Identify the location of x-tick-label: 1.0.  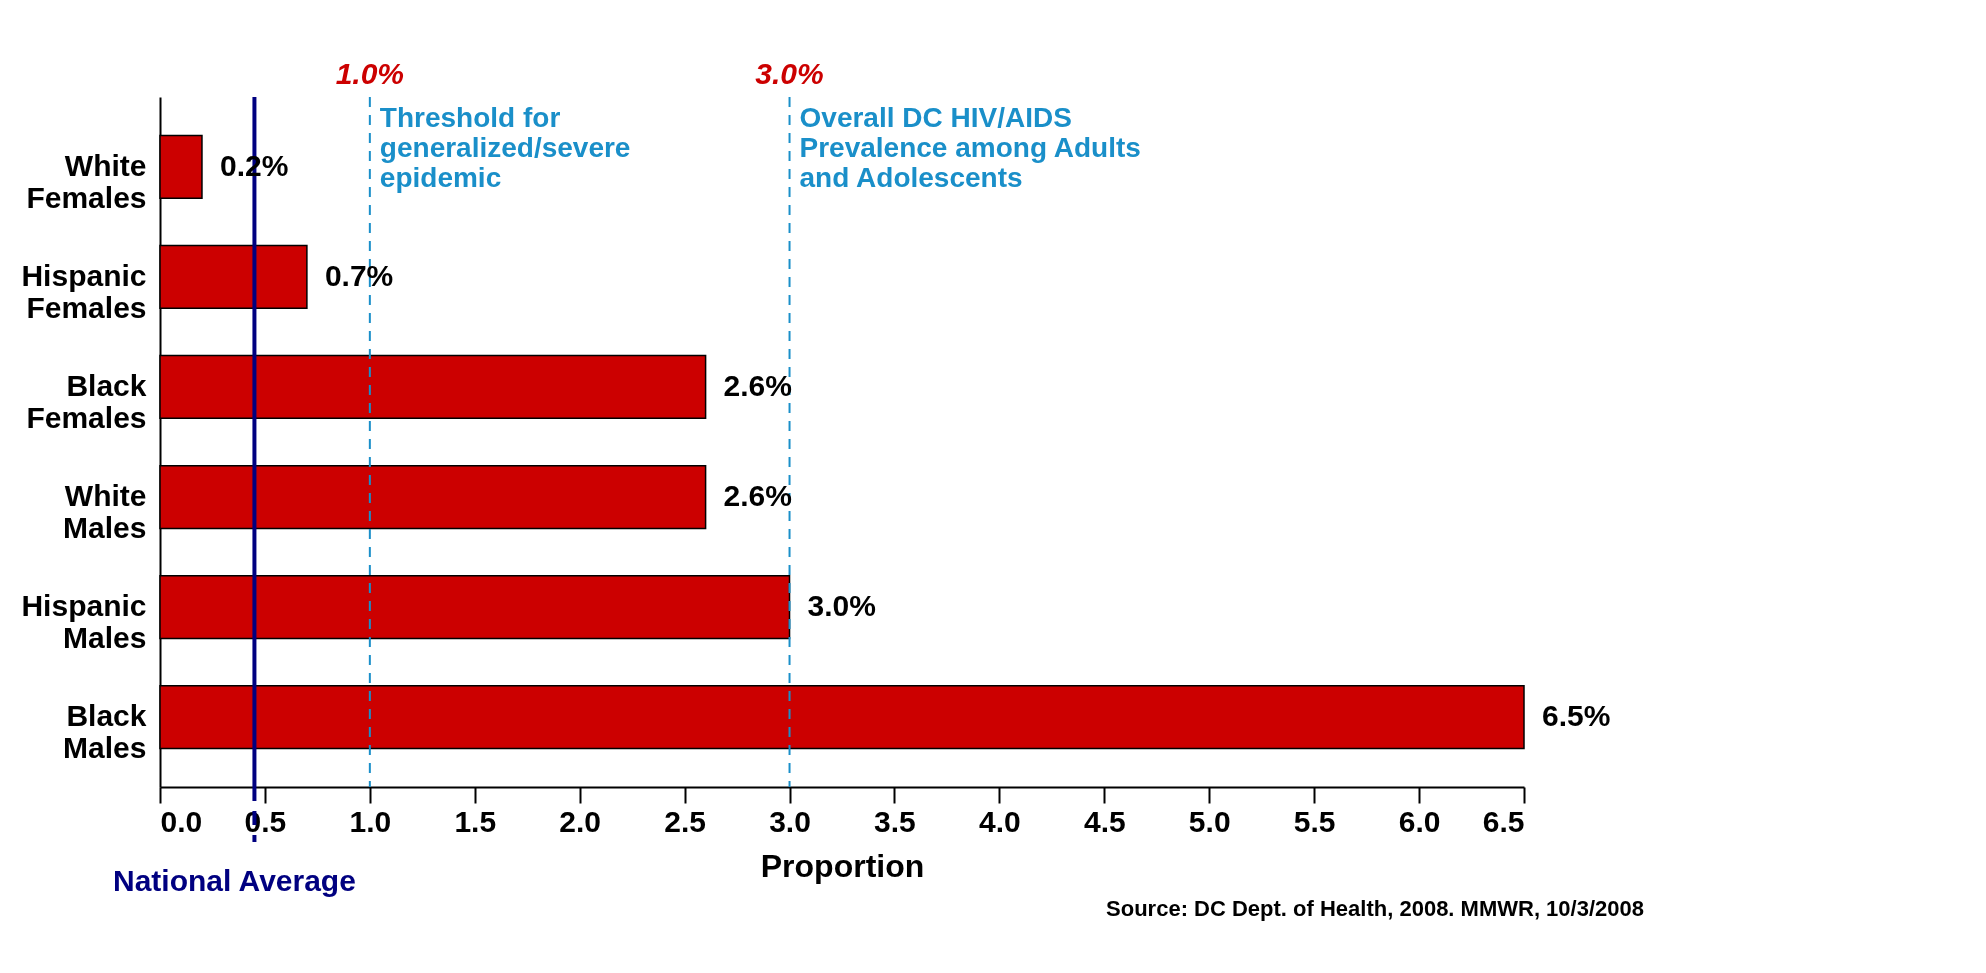
(370, 821).